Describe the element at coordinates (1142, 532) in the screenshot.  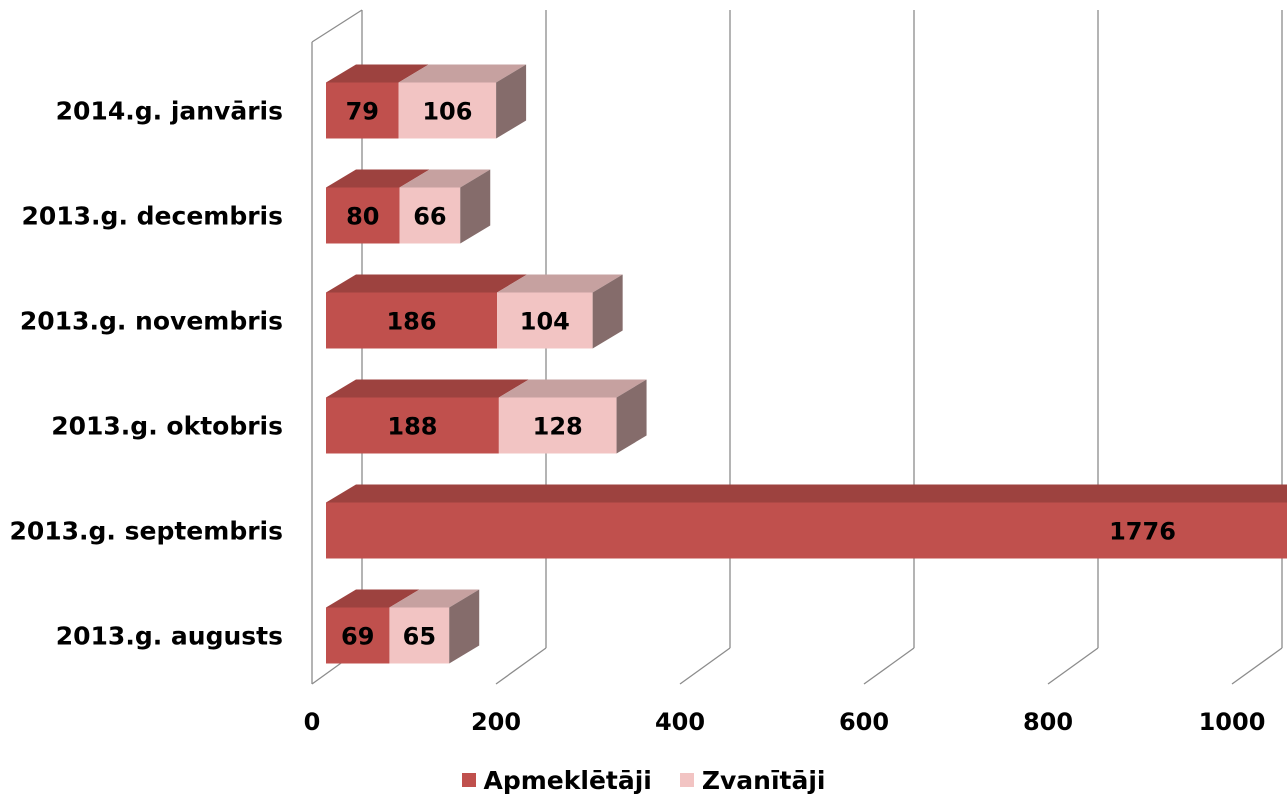
I see `data-label: 1776` at that location.